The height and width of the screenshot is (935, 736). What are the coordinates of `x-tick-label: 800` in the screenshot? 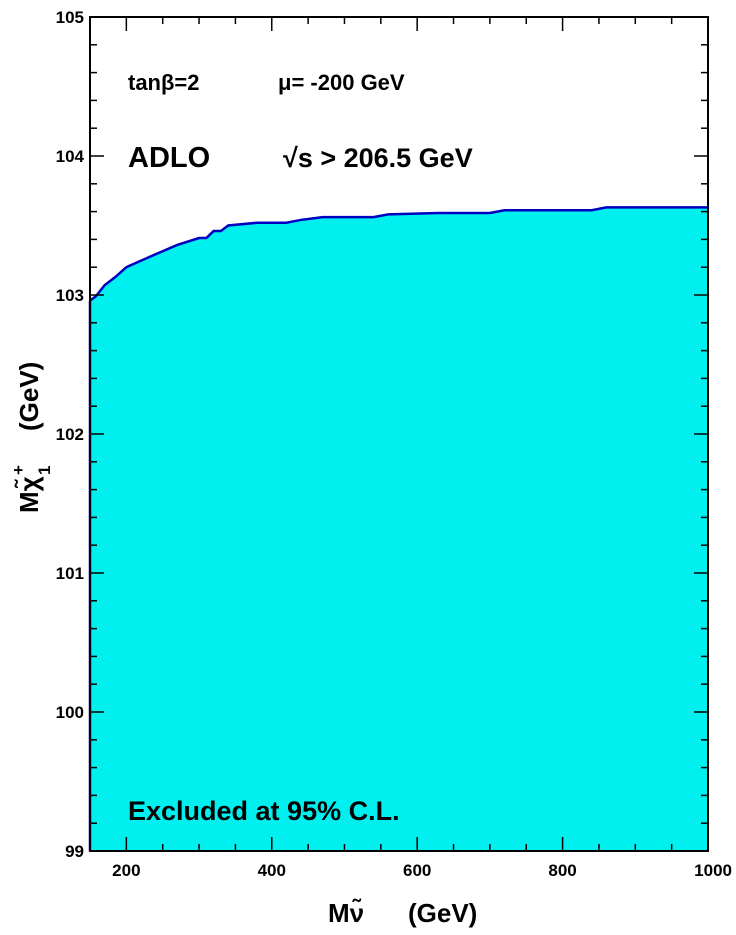 It's located at (562, 870).